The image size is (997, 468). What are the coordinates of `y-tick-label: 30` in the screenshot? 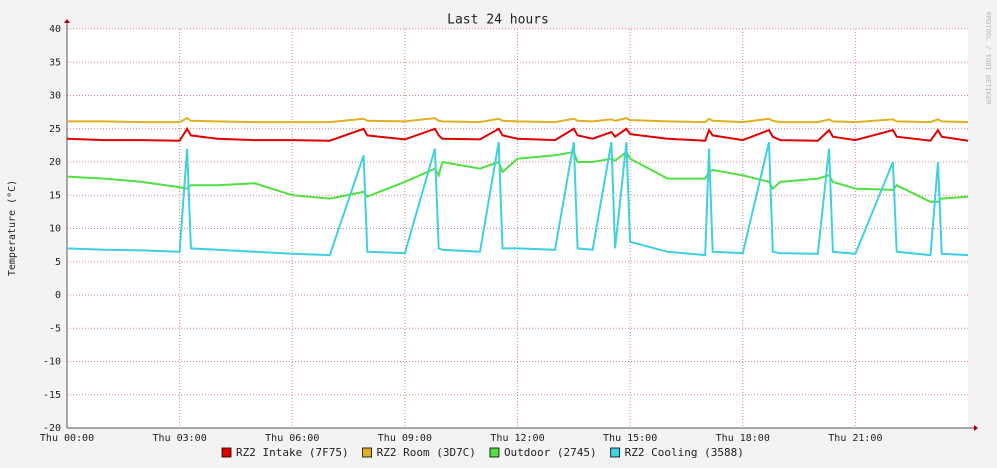 It's located at (55, 96).